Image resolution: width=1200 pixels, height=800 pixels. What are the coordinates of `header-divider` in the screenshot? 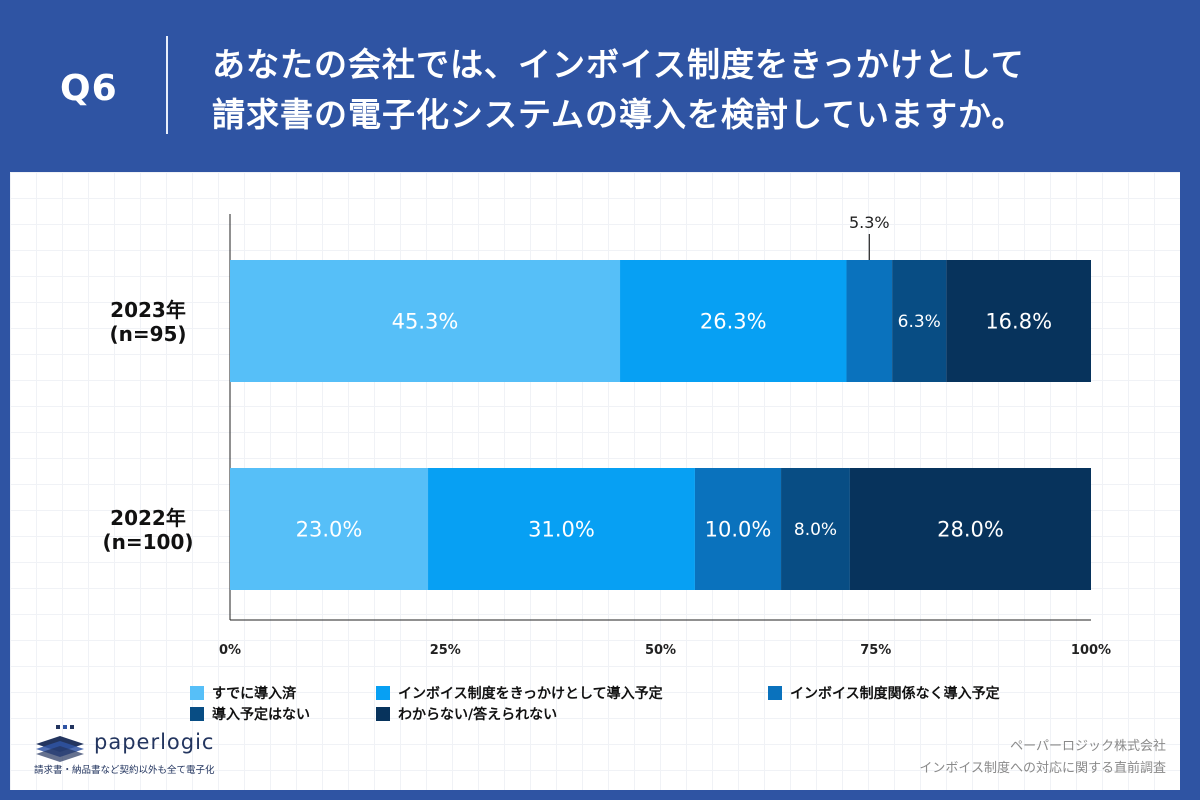 It's located at (167, 85).